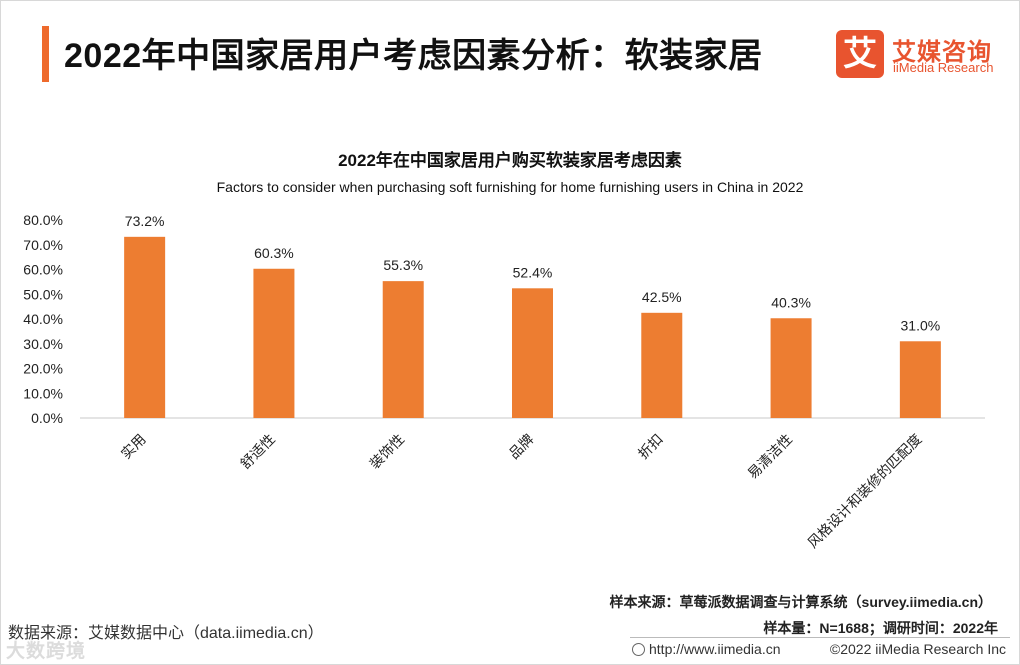 The width and height of the screenshot is (1020, 665). What do you see at coordinates (943, 67) in the screenshot?
I see `logo-english-text: iiMedia Research` at bounding box center [943, 67].